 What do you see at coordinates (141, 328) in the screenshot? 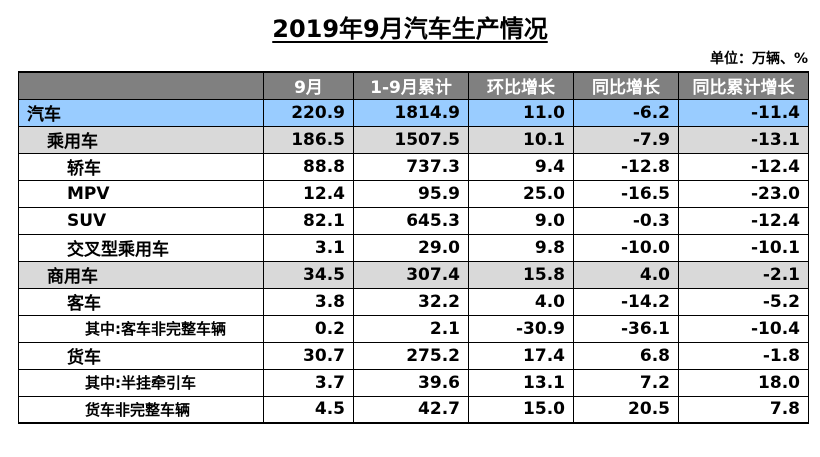
I see `row-label: 其中:客车非完整车辆` at bounding box center [141, 328].